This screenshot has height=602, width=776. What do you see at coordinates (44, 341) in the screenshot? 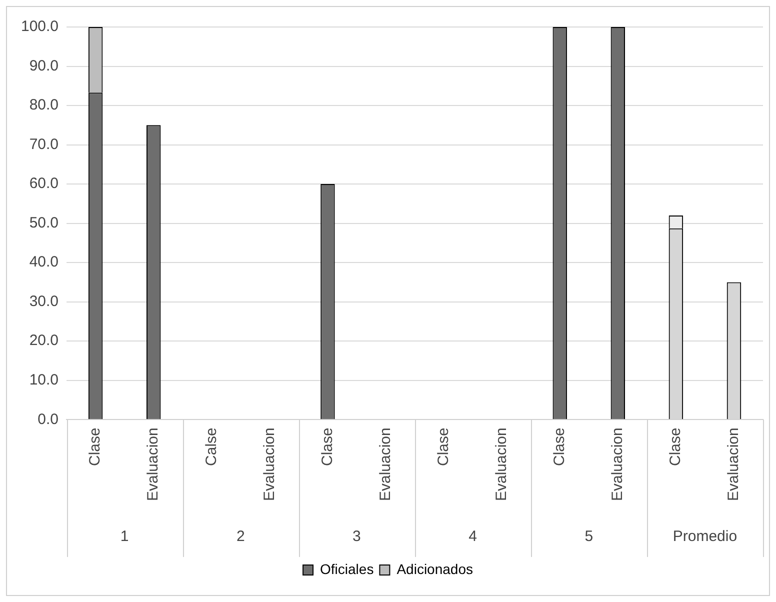
I see `y-tick-label: 20.0` at bounding box center [44, 341].